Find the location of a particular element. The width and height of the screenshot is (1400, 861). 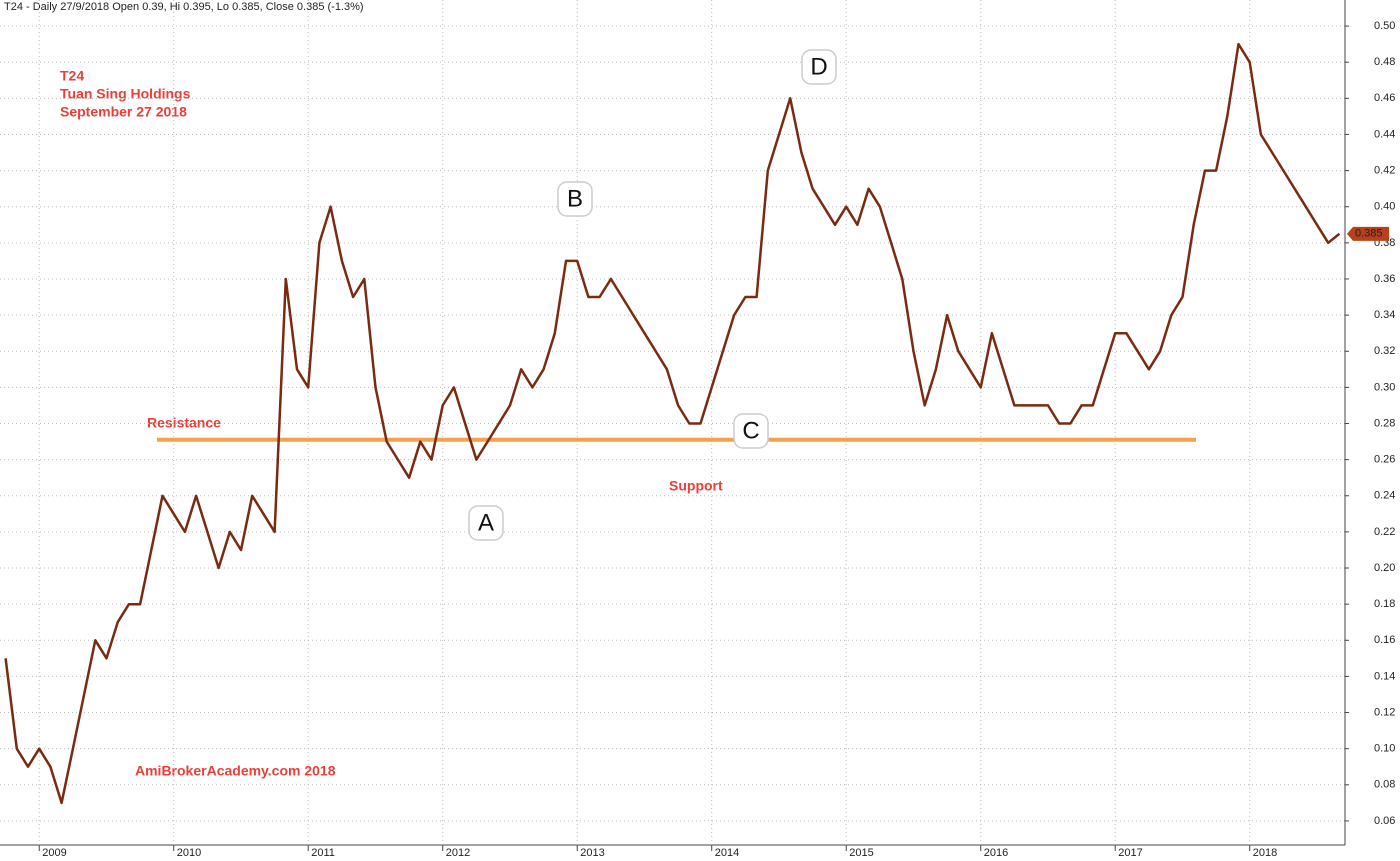

annotation: Tuan Sing Holdings is located at coordinates (125, 94).